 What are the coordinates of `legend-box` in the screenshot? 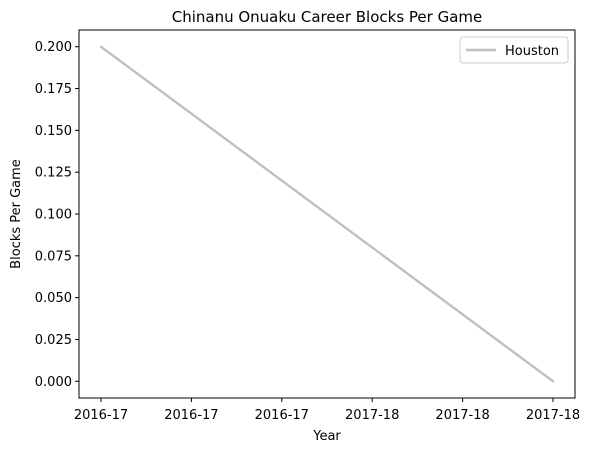 It's located at (514, 50).